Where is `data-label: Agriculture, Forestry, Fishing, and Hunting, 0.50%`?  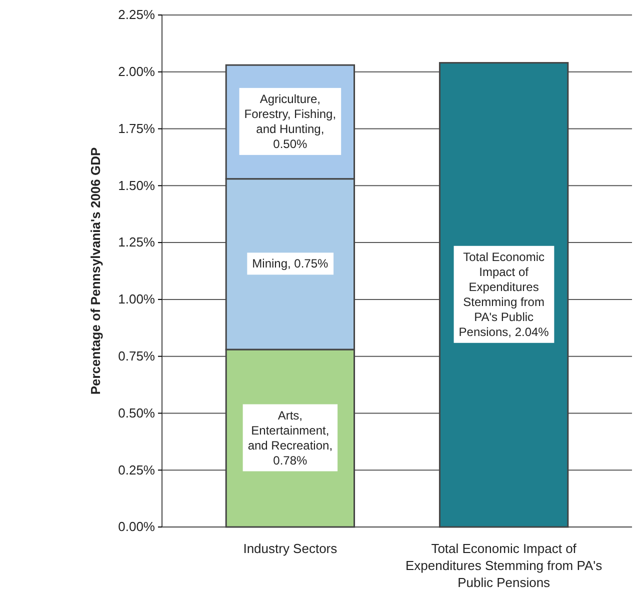
data-label: Agriculture, Forestry, Fishing, and Hunting, 0.50% is located at coordinates (290, 121).